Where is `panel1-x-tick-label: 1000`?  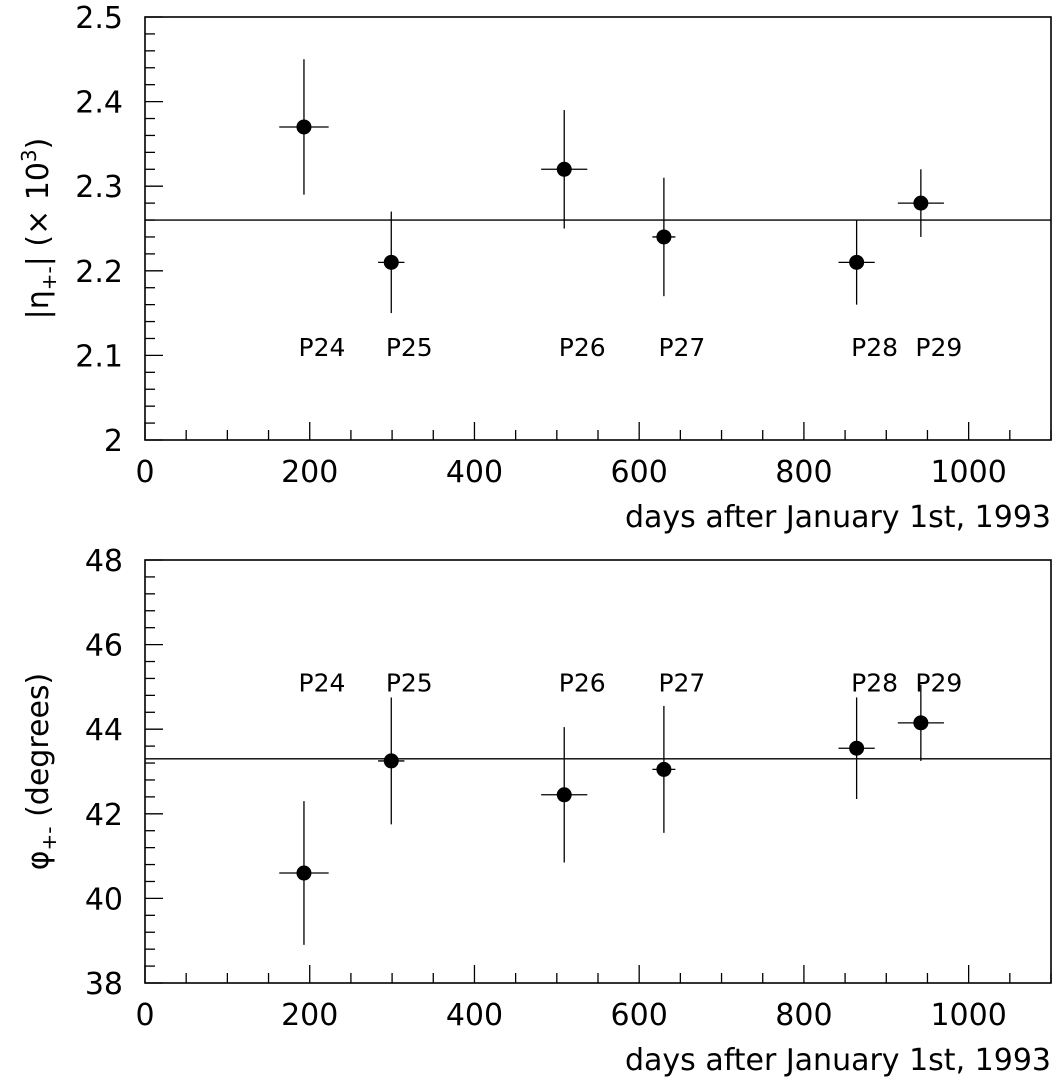
panel1-x-tick-label: 1000 is located at coordinates (968, 472).